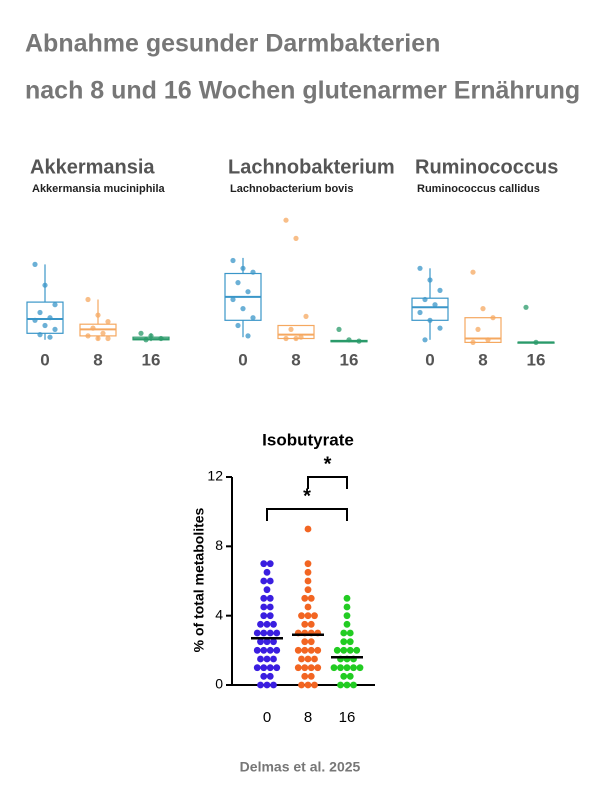 The width and height of the screenshot is (600, 805). What do you see at coordinates (215, 476) in the screenshot?
I see `y-tick-label: 12` at bounding box center [215, 476].